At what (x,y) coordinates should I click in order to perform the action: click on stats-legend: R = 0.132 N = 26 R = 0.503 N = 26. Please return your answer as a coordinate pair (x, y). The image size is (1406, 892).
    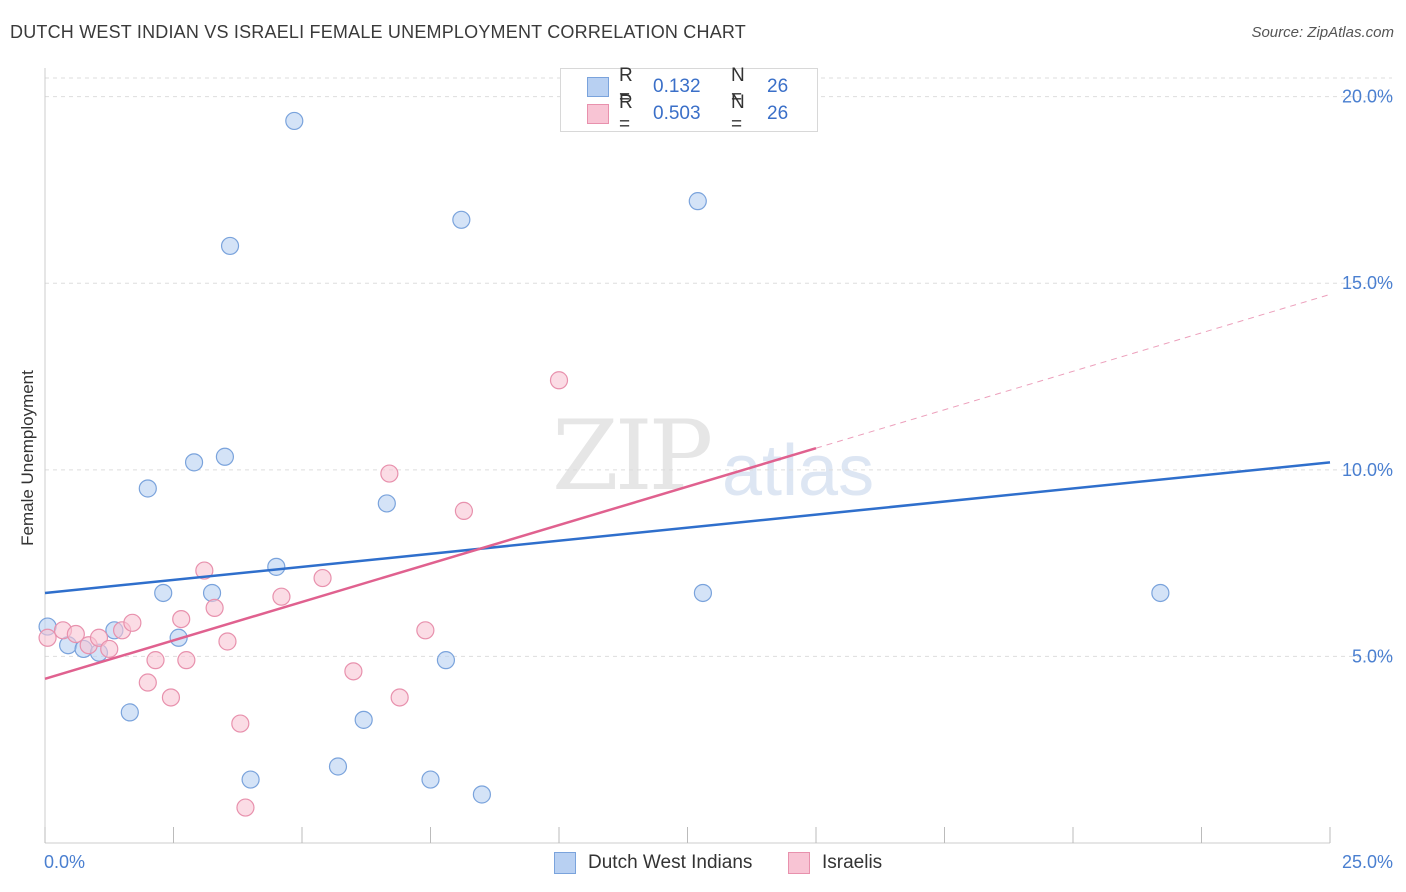
    Looking at the image, I should click on (689, 100).